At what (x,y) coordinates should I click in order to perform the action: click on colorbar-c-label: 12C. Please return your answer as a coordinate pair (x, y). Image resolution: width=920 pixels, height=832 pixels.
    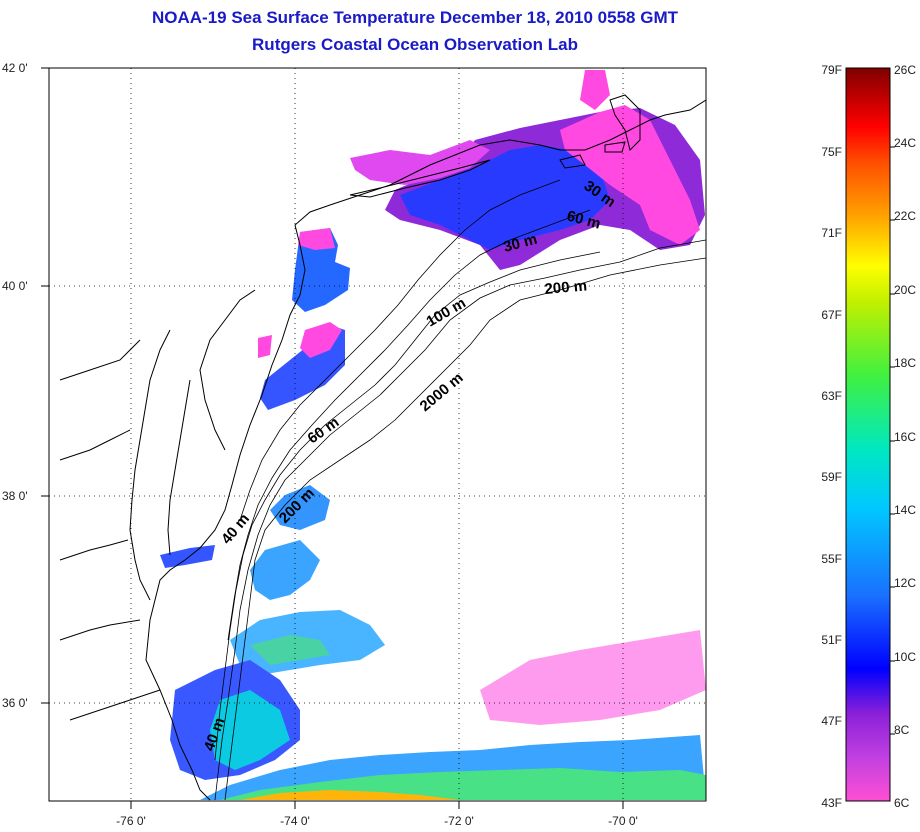
    Looking at the image, I should click on (905, 583).